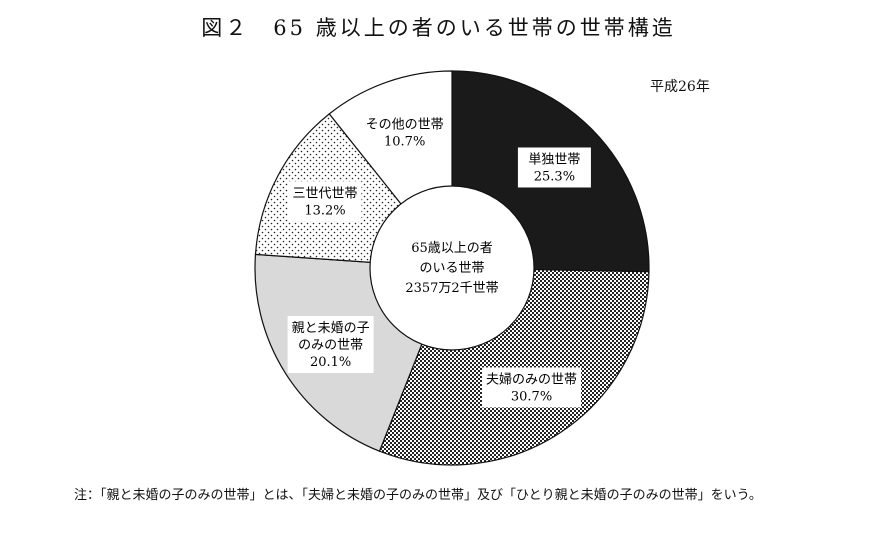 This screenshot has width=877, height=535. I want to click on year-label: 平成26年, so click(680, 87).